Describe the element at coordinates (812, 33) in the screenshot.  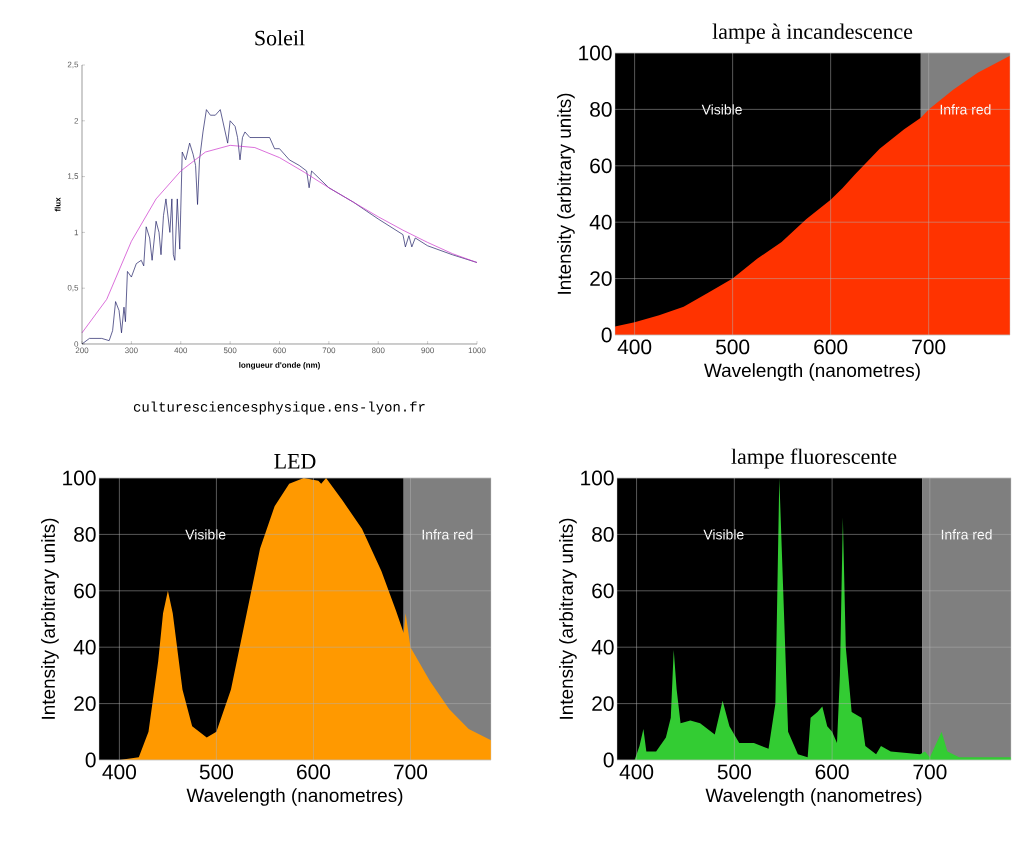
I see `chart-title: lampe à incandescence` at that location.